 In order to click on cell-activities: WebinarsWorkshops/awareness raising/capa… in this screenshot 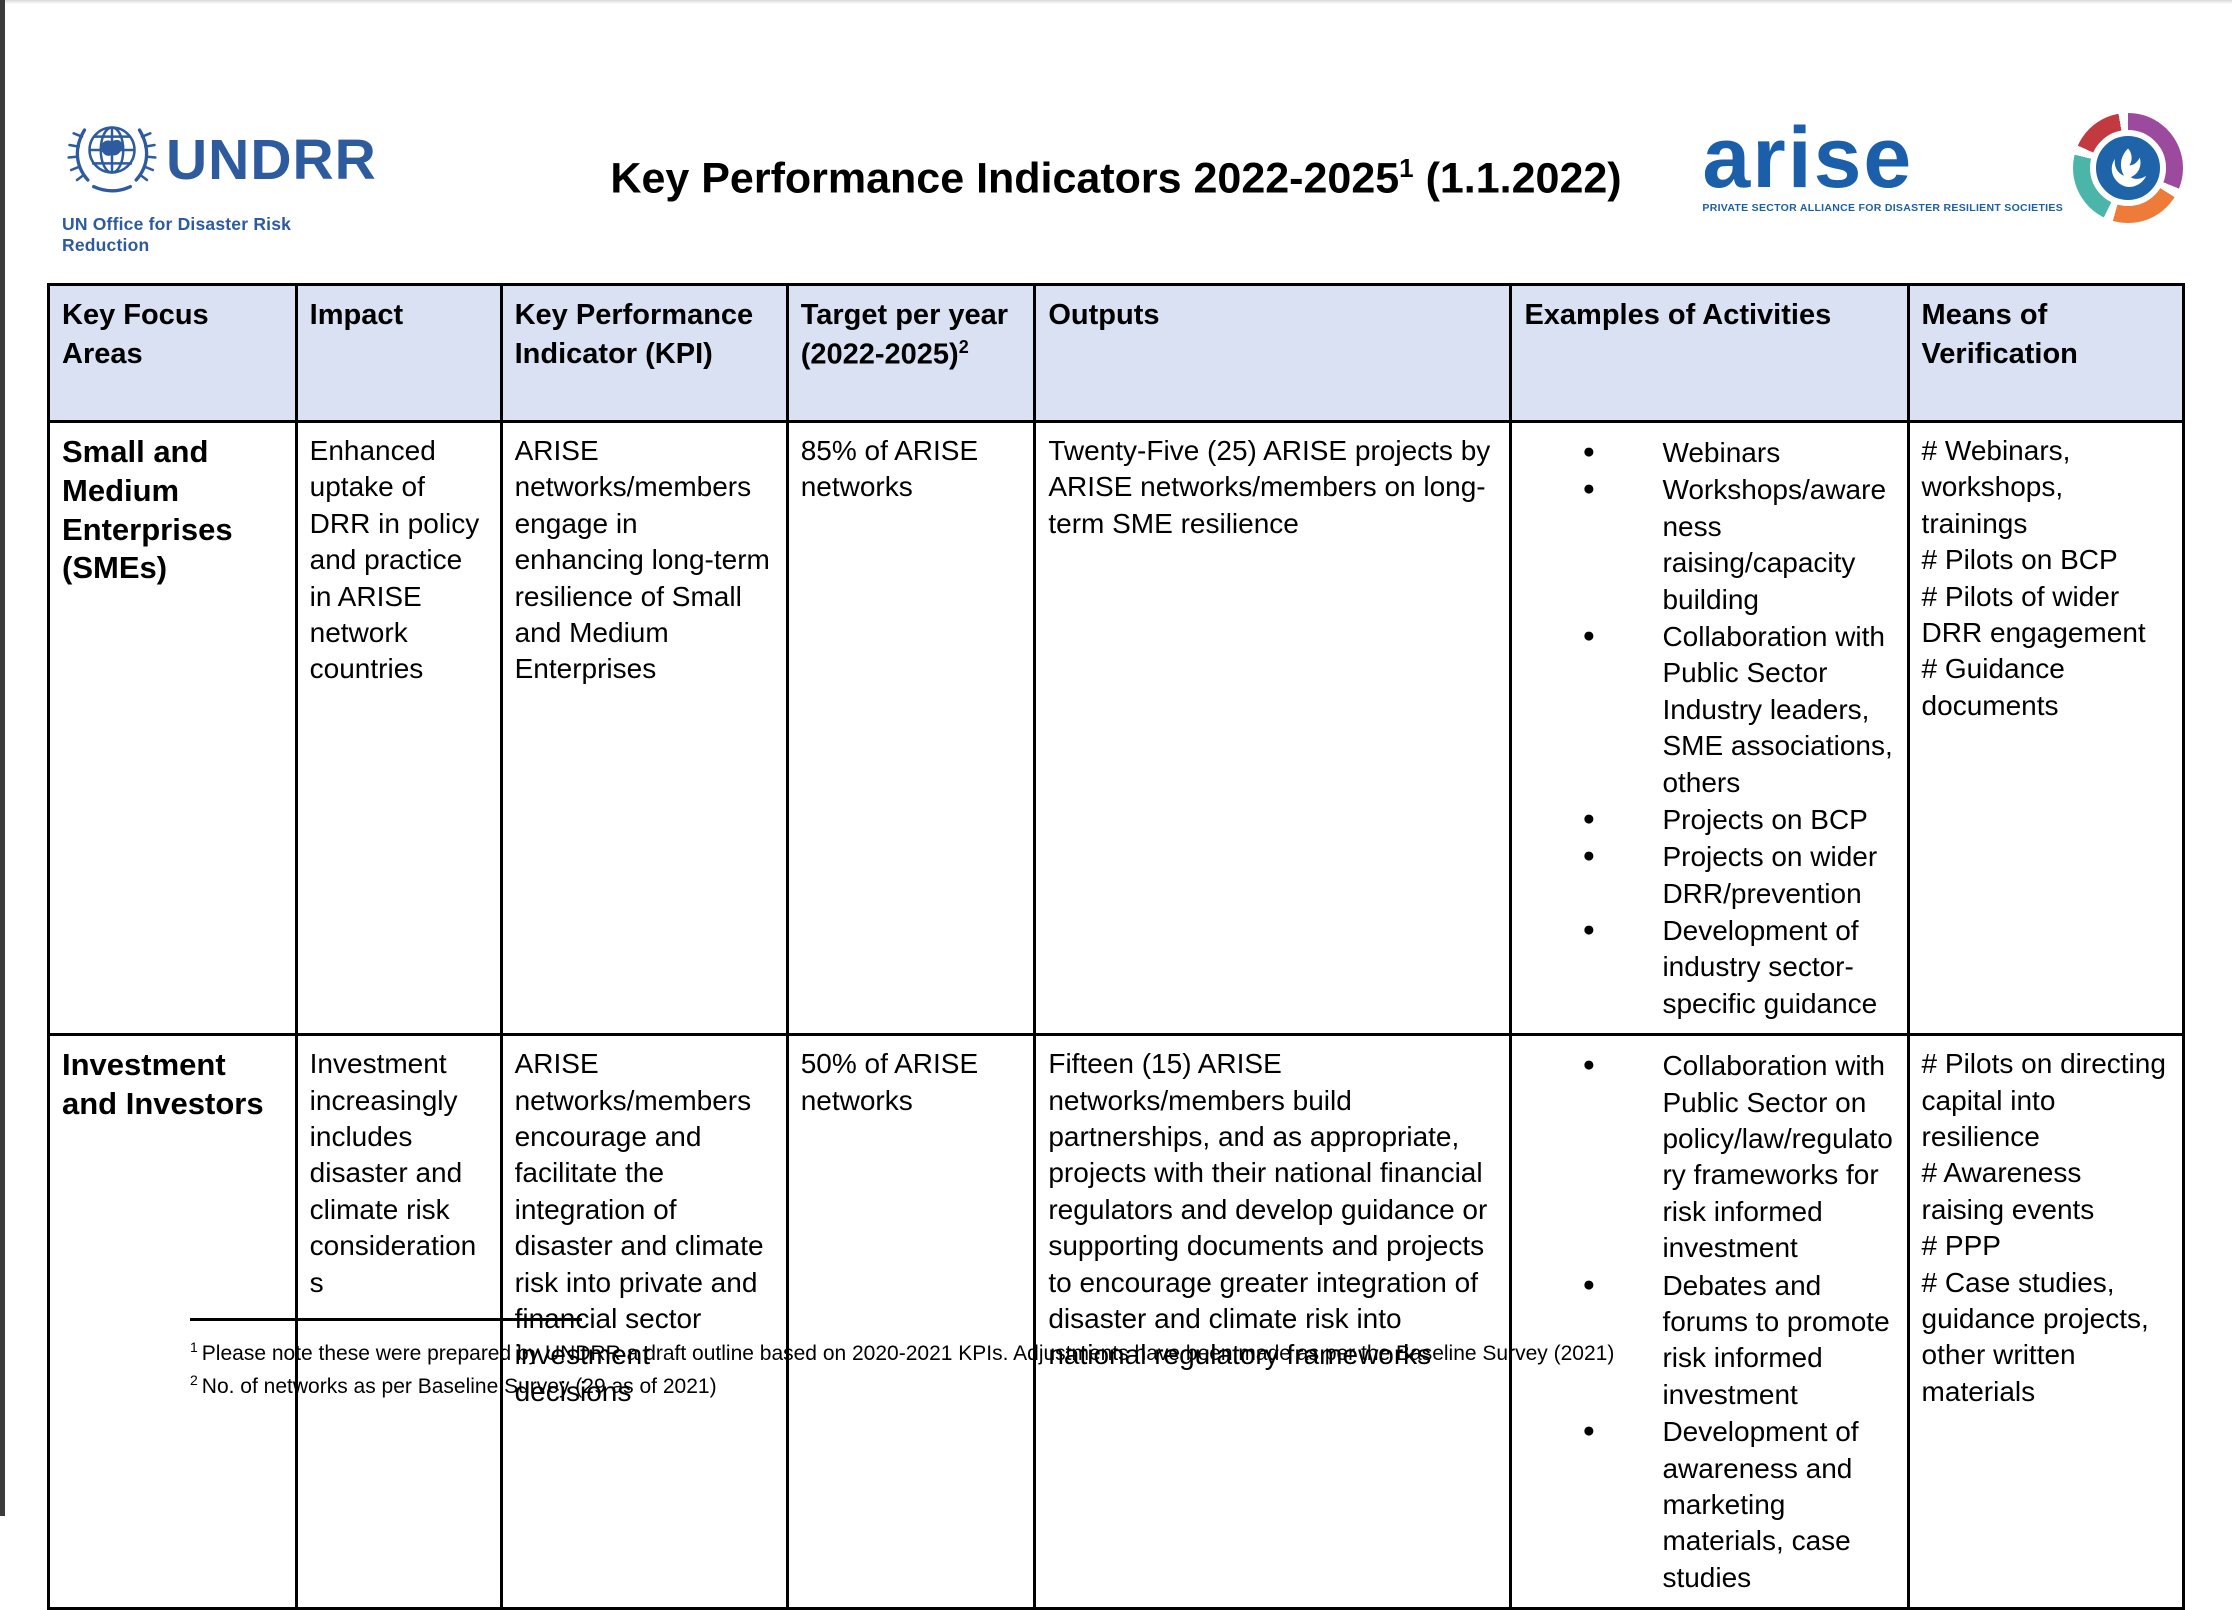, I will do `click(1709, 728)`.